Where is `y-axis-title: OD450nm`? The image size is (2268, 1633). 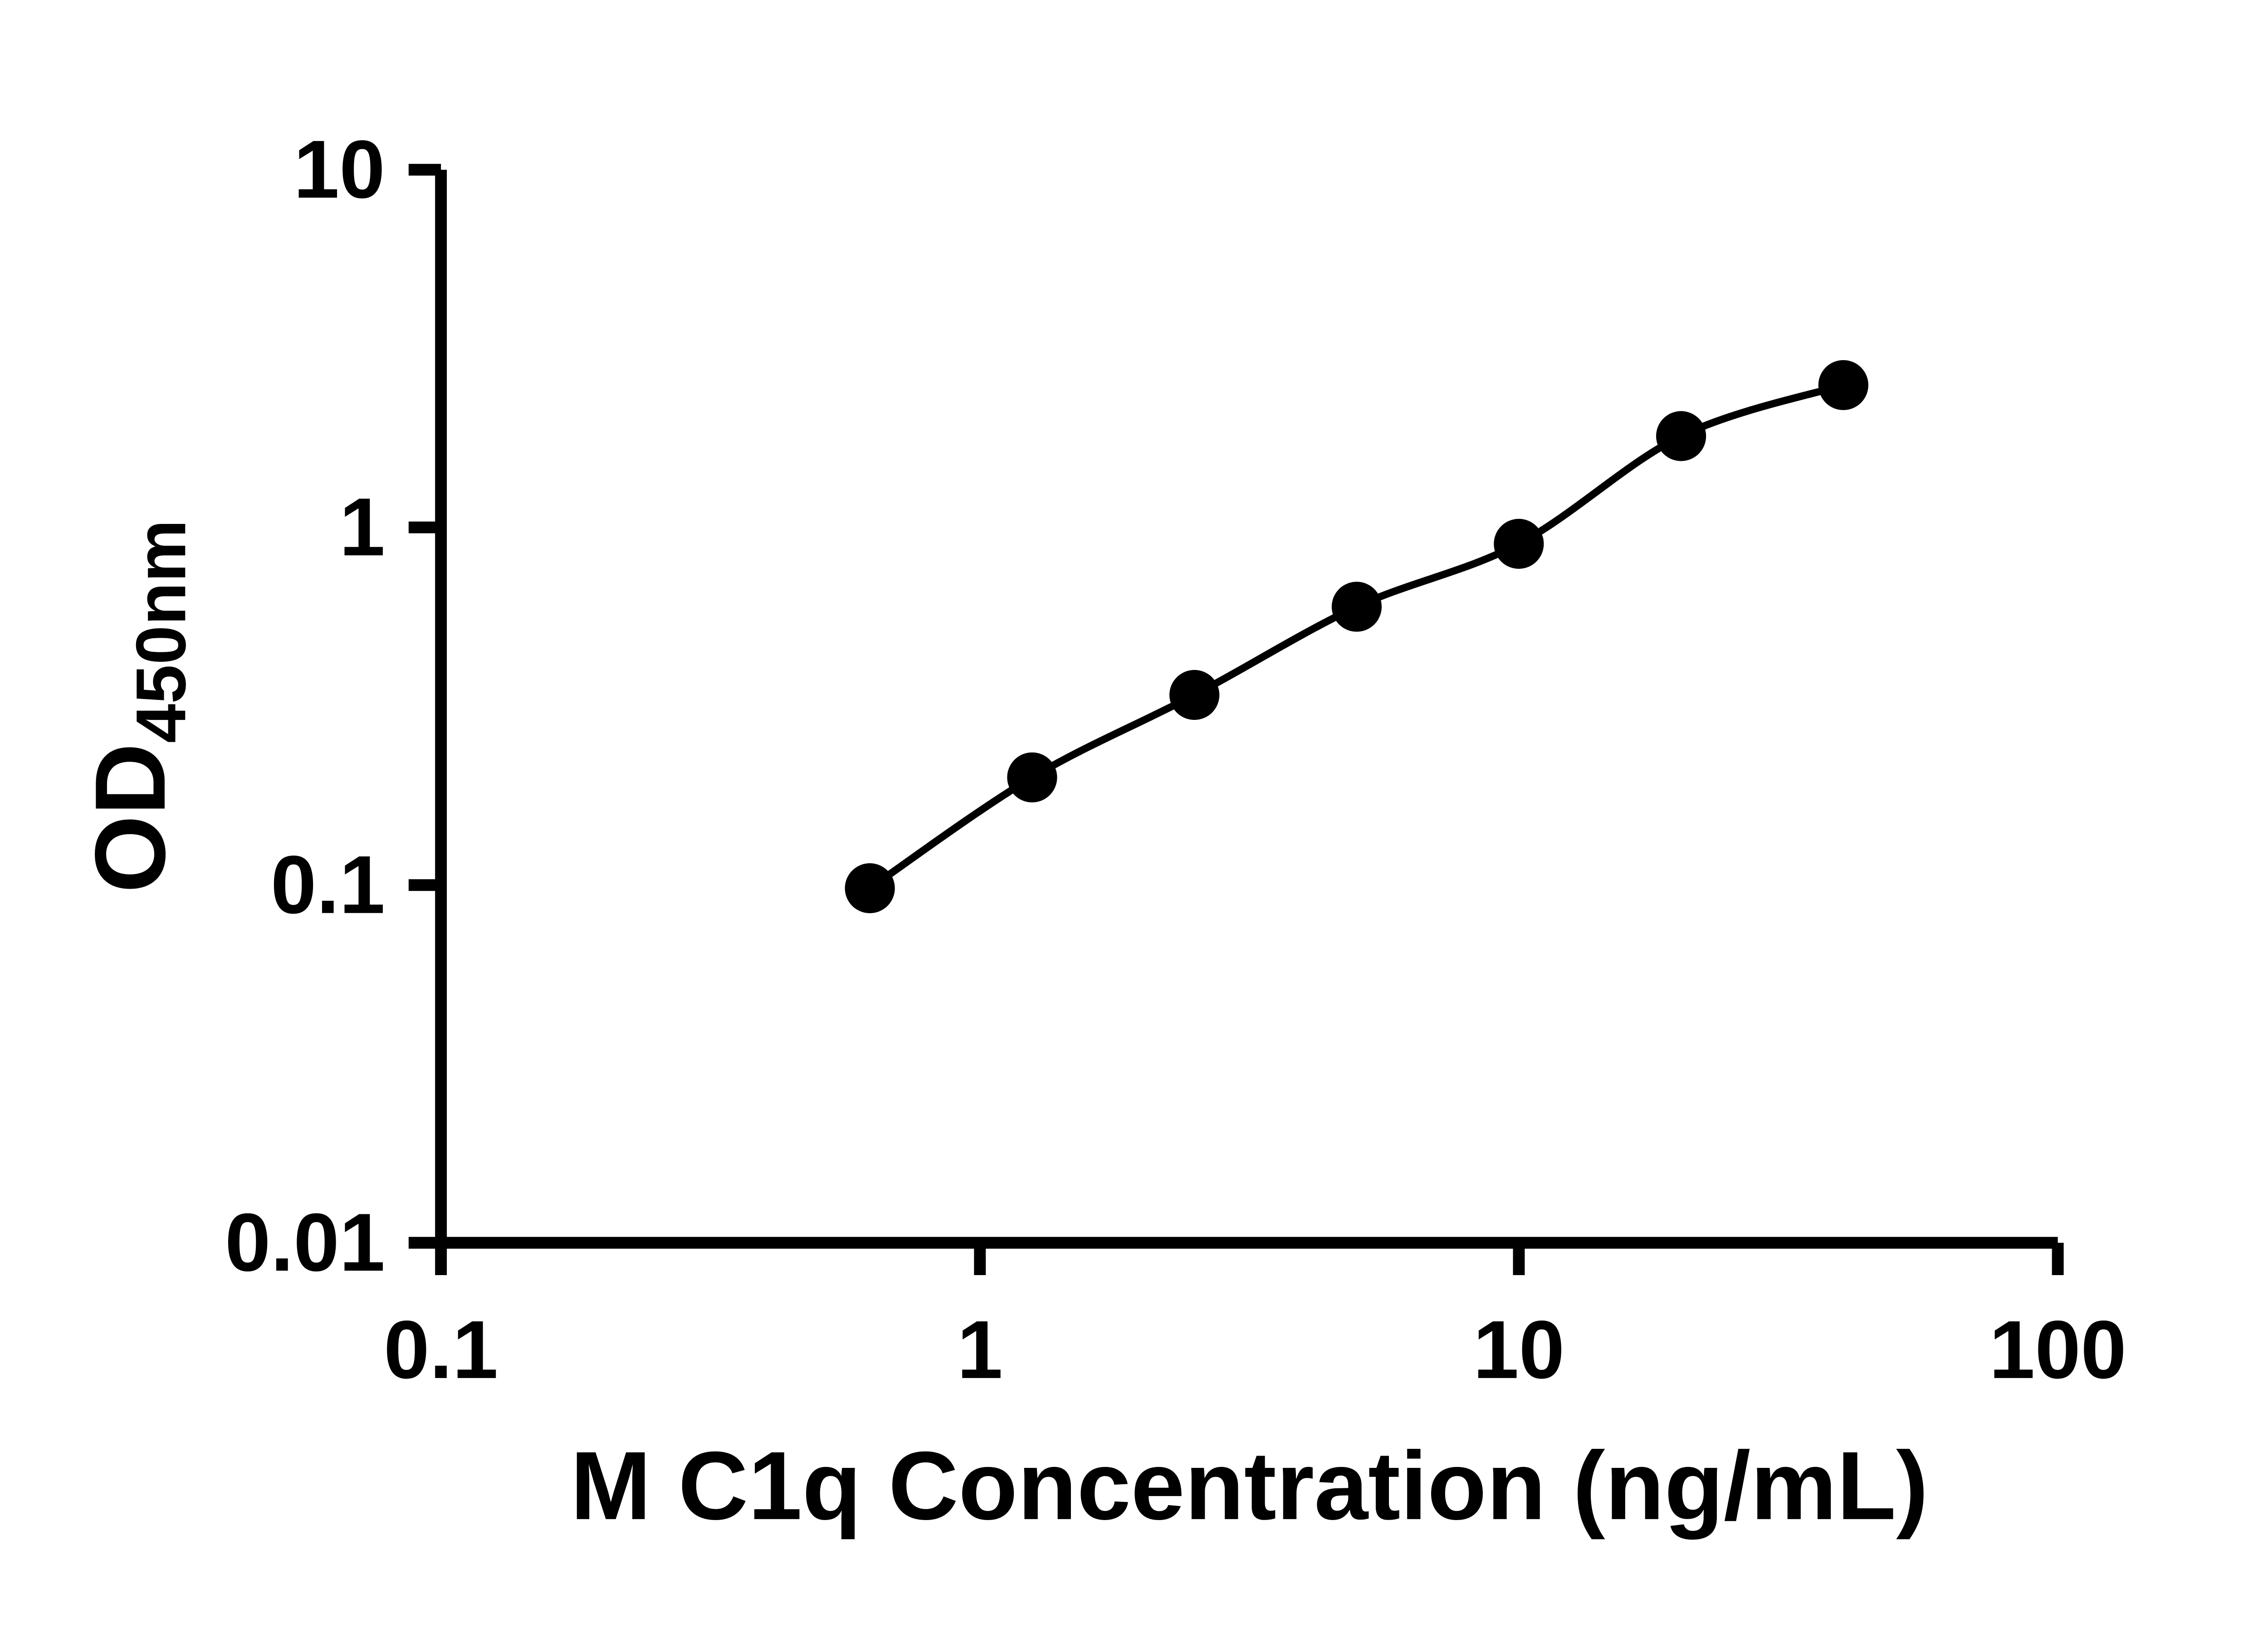
y-axis-title: OD450nm is located at coordinates (137, 706).